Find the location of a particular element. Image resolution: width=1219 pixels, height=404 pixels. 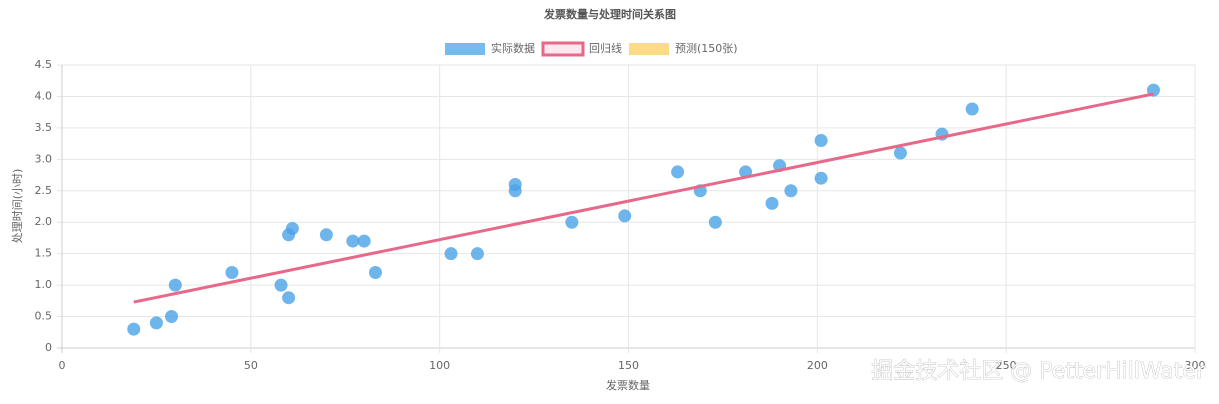

y-tick-label: 0 is located at coordinates (48, 347).